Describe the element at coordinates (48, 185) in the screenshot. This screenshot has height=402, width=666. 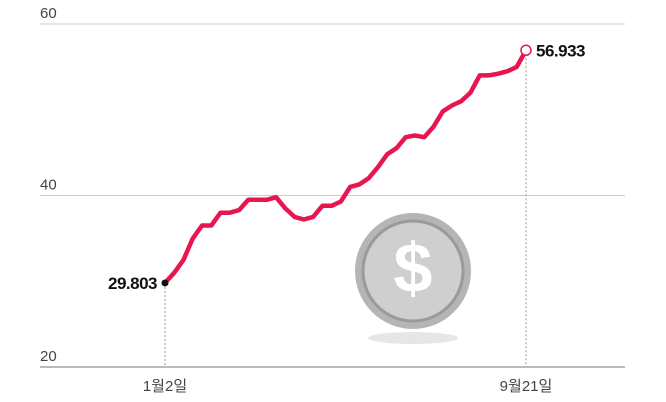
I see `y-tick-label: 40` at that location.